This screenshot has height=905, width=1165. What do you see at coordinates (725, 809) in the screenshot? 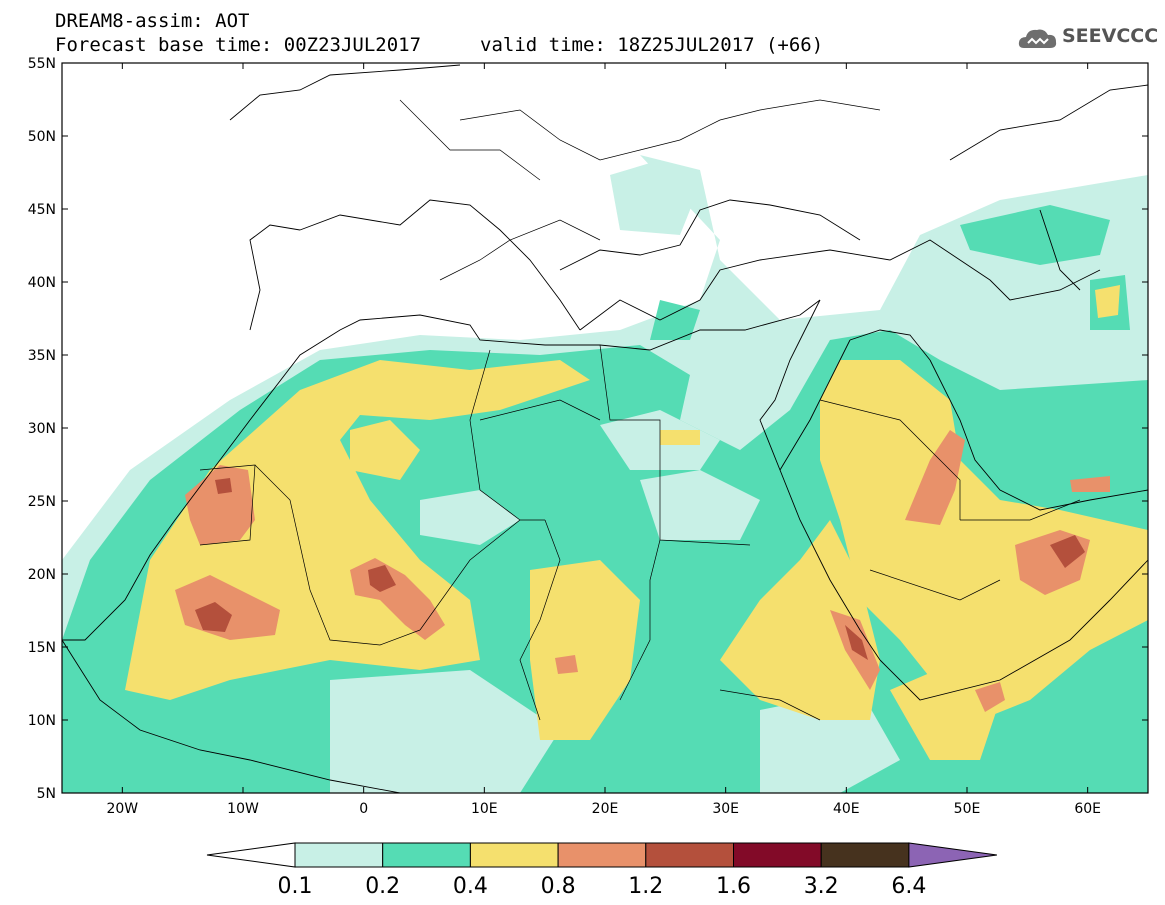
I see `lon-label: 30E` at bounding box center [725, 809].